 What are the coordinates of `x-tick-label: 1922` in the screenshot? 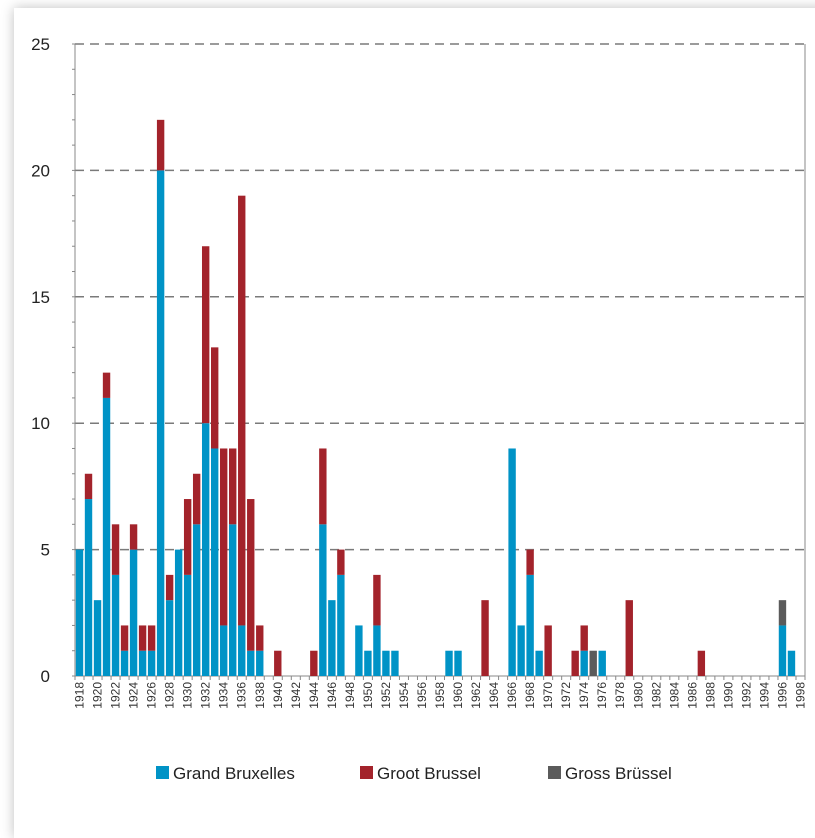 It's located at (116, 695).